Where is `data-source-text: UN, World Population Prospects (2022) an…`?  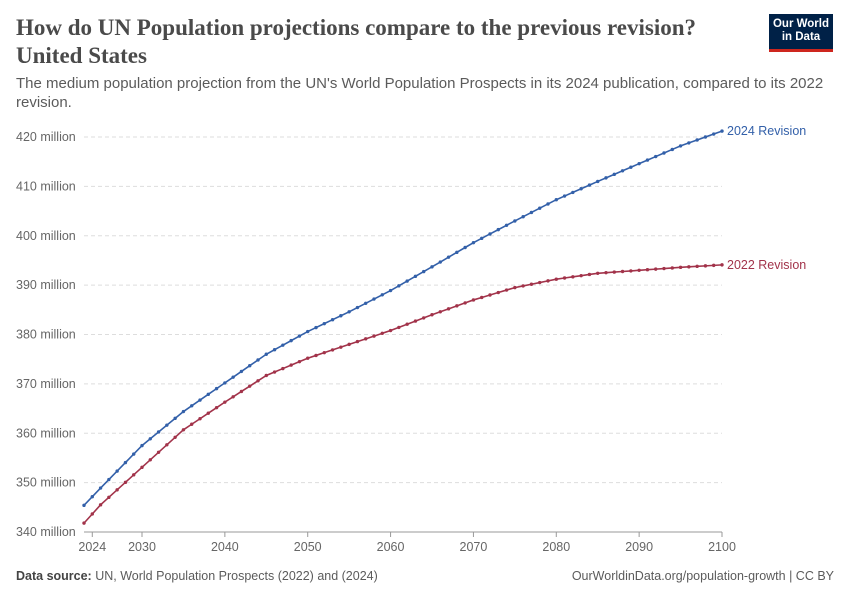 data-source-text: UN, World Population Prospects (2022) an… is located at coordinates (236, 576).